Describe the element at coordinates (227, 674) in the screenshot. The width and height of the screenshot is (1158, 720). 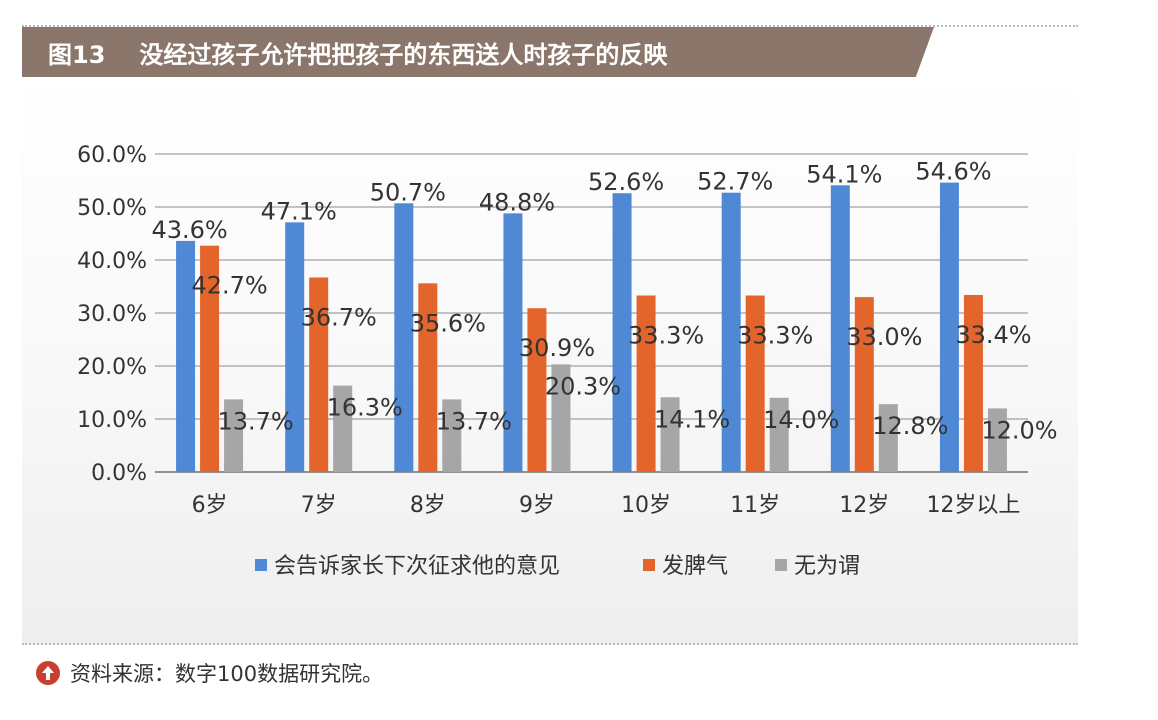
I see `source-text: 资料来源：数字100数据研究院。` at that location.